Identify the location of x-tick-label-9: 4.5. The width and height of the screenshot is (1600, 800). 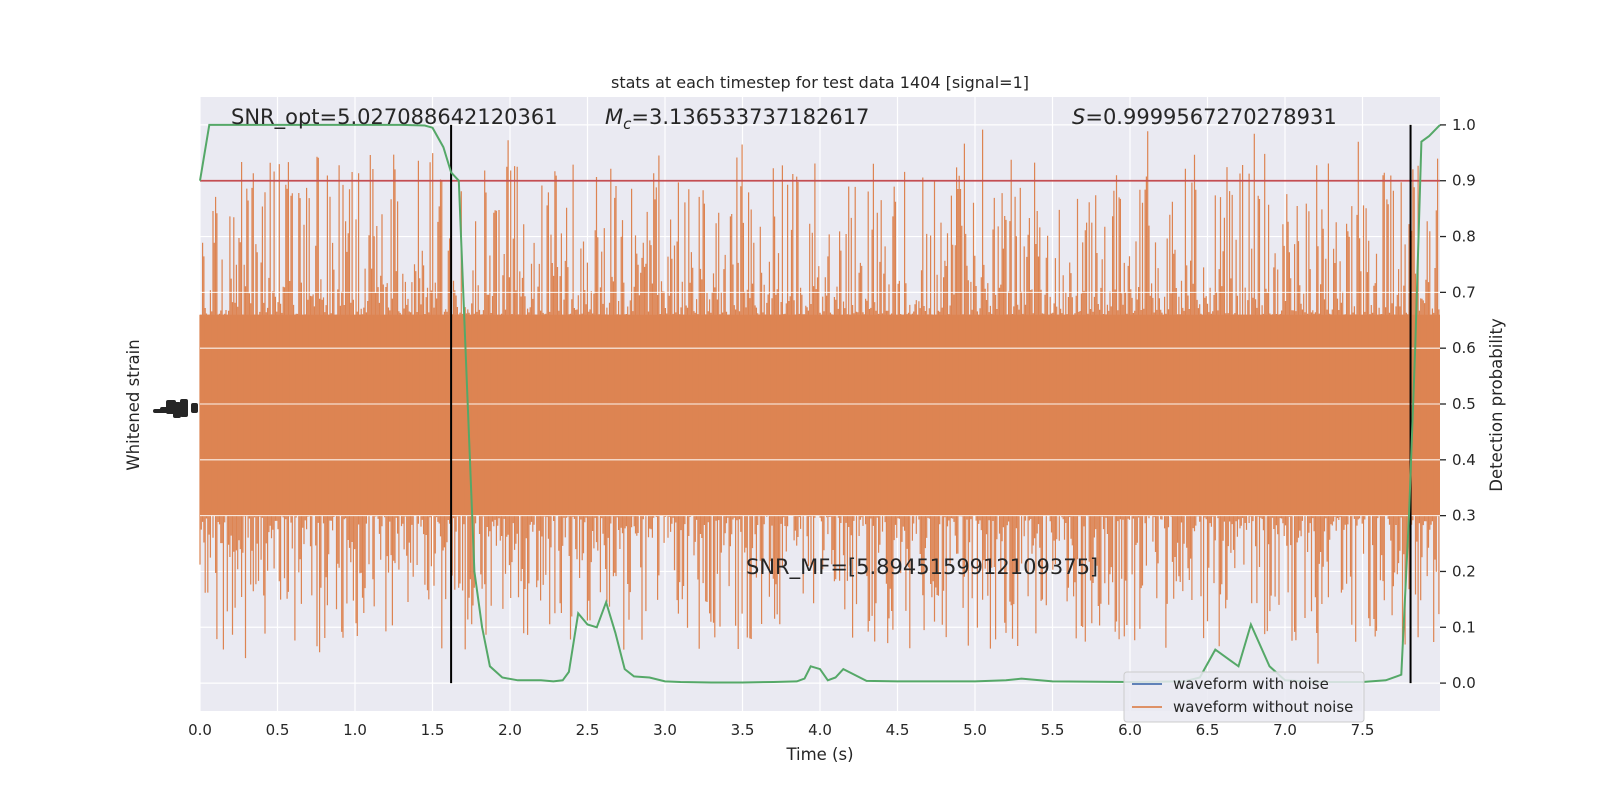
(898, 730).